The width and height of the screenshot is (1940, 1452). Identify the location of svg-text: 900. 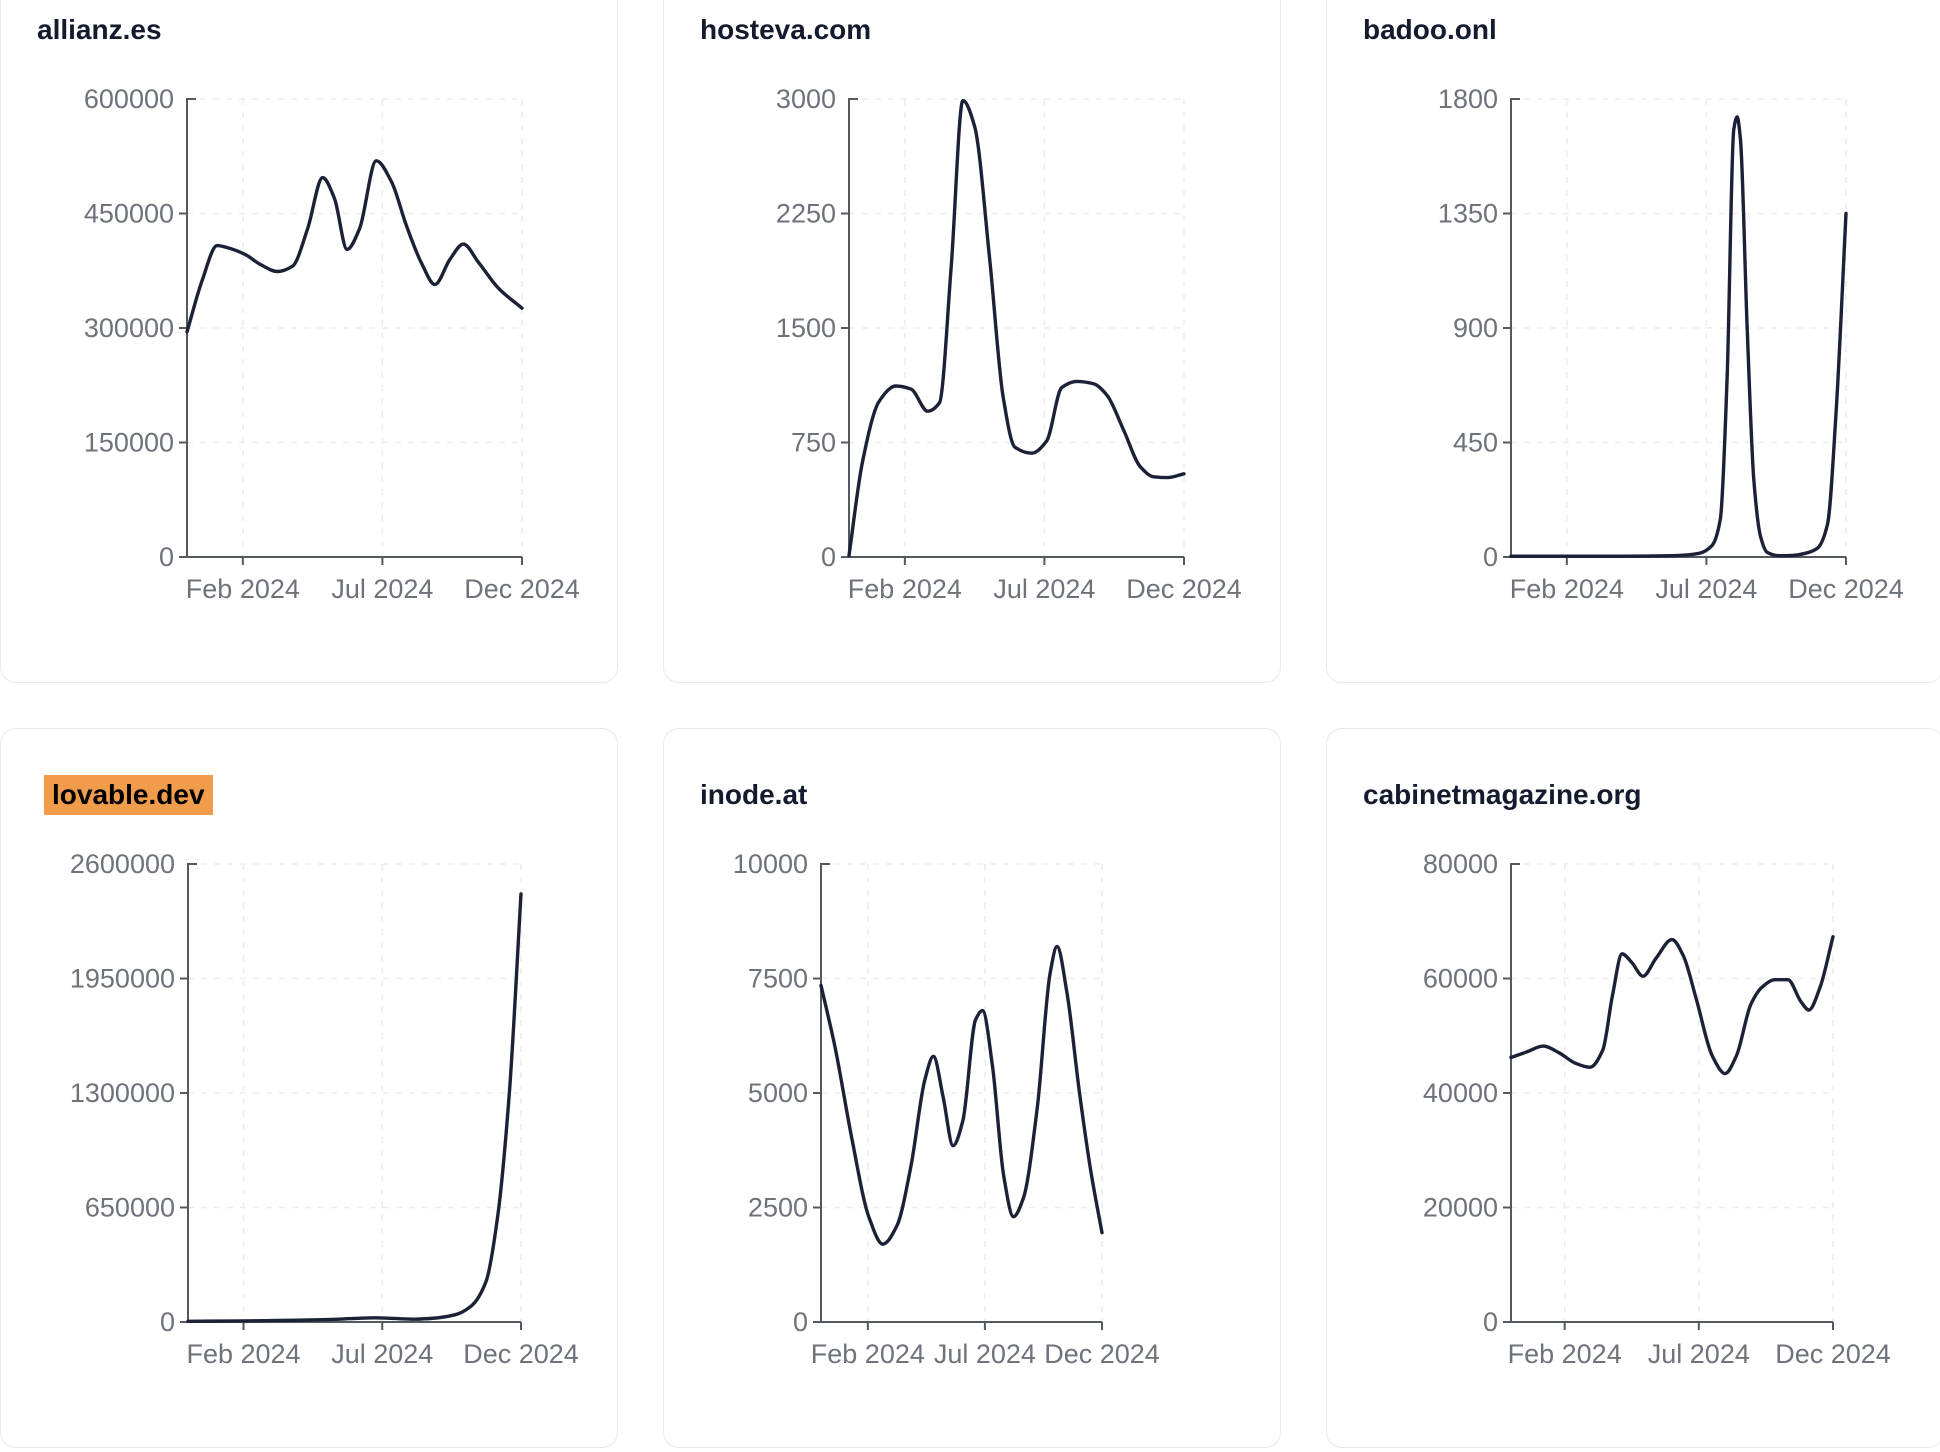
(1475, 328).